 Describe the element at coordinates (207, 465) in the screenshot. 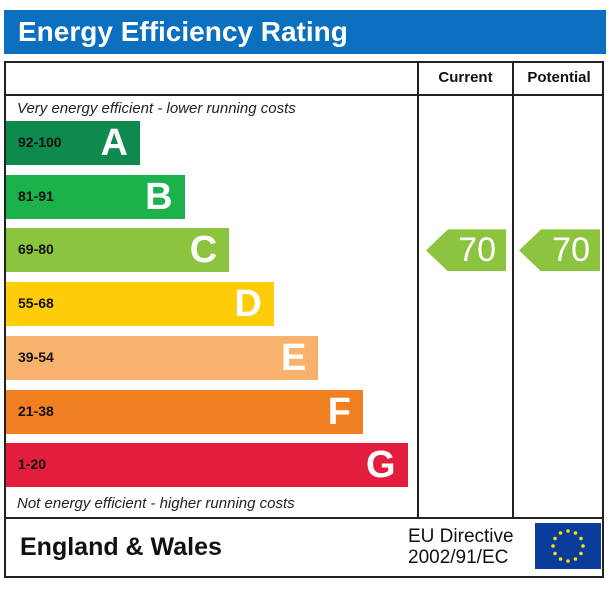

I see `band-g: 1-20 G` at that location.